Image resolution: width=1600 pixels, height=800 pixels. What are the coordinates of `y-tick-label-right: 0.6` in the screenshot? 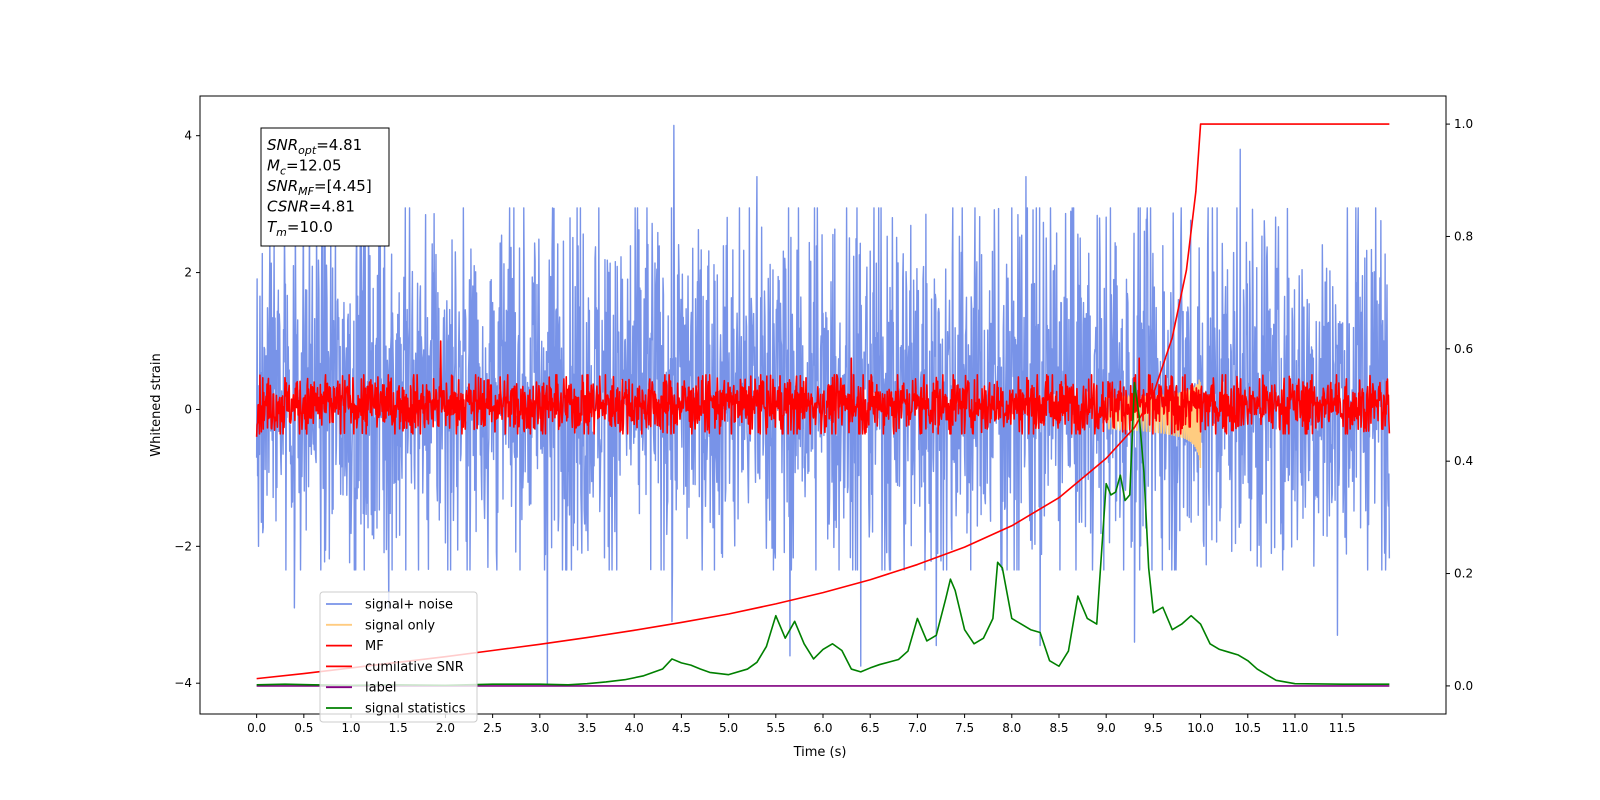 It's located at (1463, 349).